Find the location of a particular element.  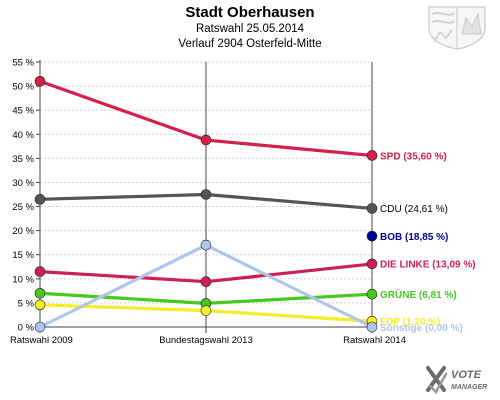

series-label: DIE LINKE (13,09 %) is located at coordinates (428, 265).